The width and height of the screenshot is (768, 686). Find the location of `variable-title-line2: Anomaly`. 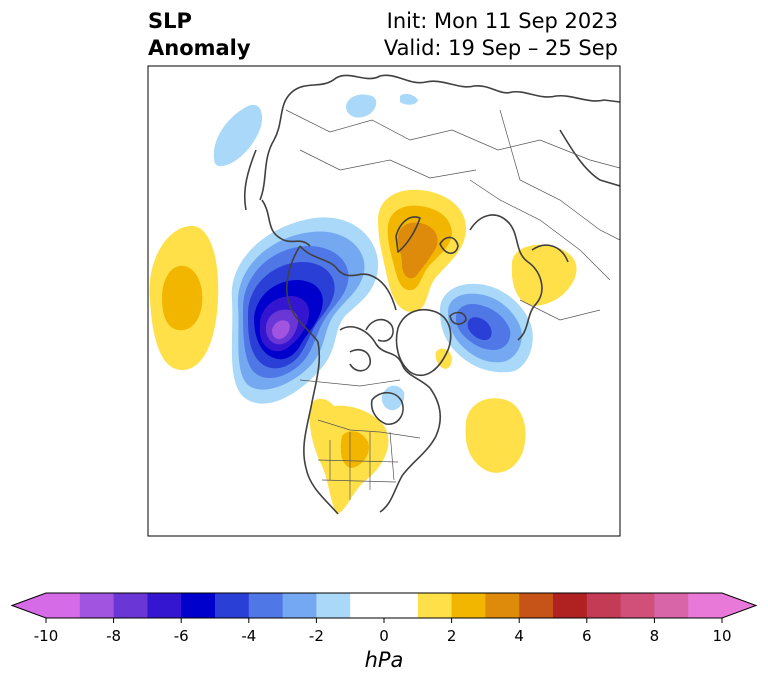

variable-title-line2: Anomaly is located at coordinates (199, 48).